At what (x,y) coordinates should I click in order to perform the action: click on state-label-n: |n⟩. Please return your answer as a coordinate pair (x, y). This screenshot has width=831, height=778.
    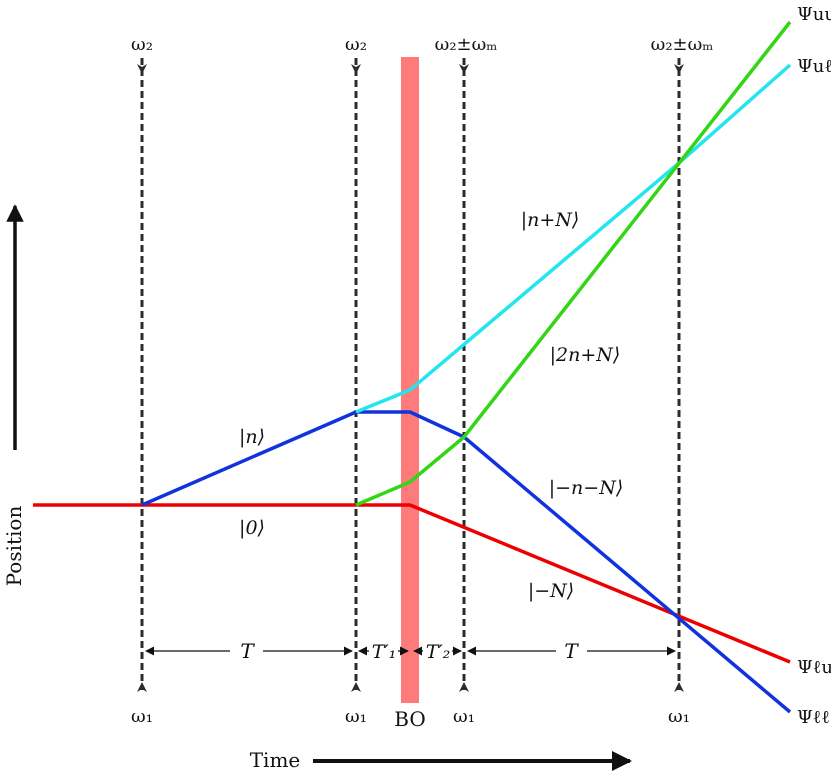
    Looking at the image, I should click on (252, 437).